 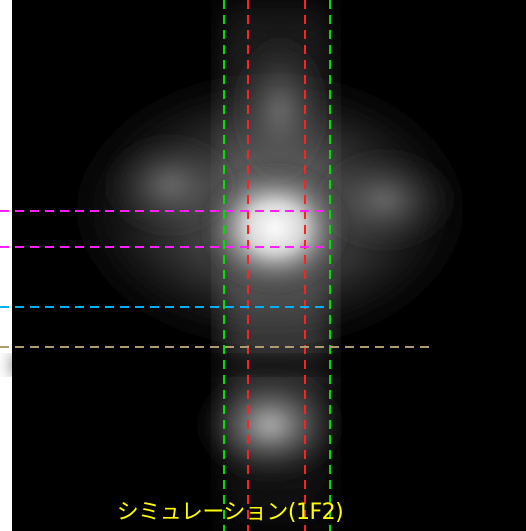 What do you see at coordinates (269, 365) in the screenshot?
I see `dark-band` at bounding box center [269, 365].